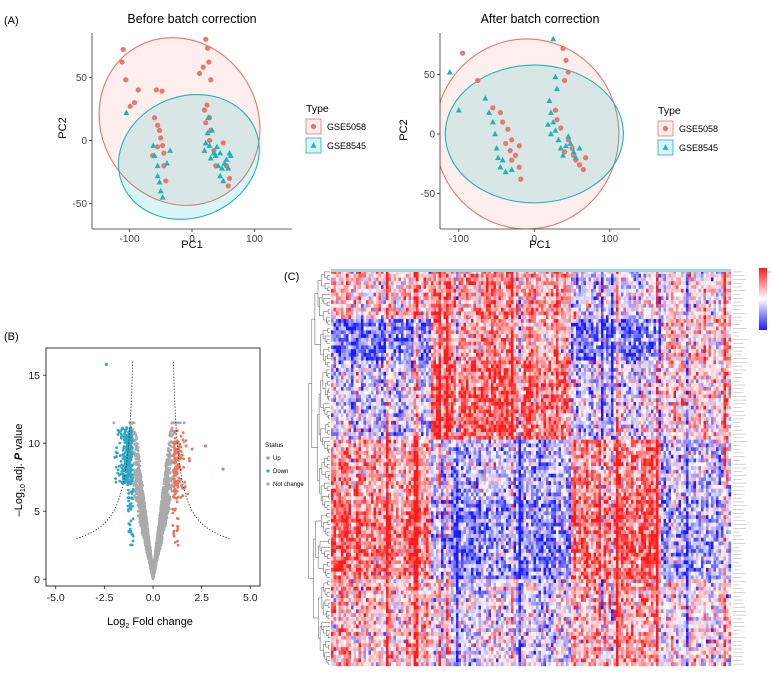 The width and height of the screenshot is (773, 676). I want to click on volcano-threshold-right, so click(202, 450).